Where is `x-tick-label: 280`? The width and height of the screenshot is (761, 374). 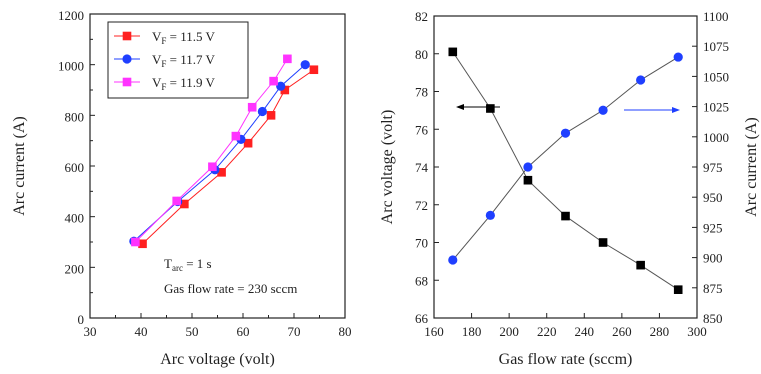 x-tick-label: 280 is located at coordinates (660, 331).